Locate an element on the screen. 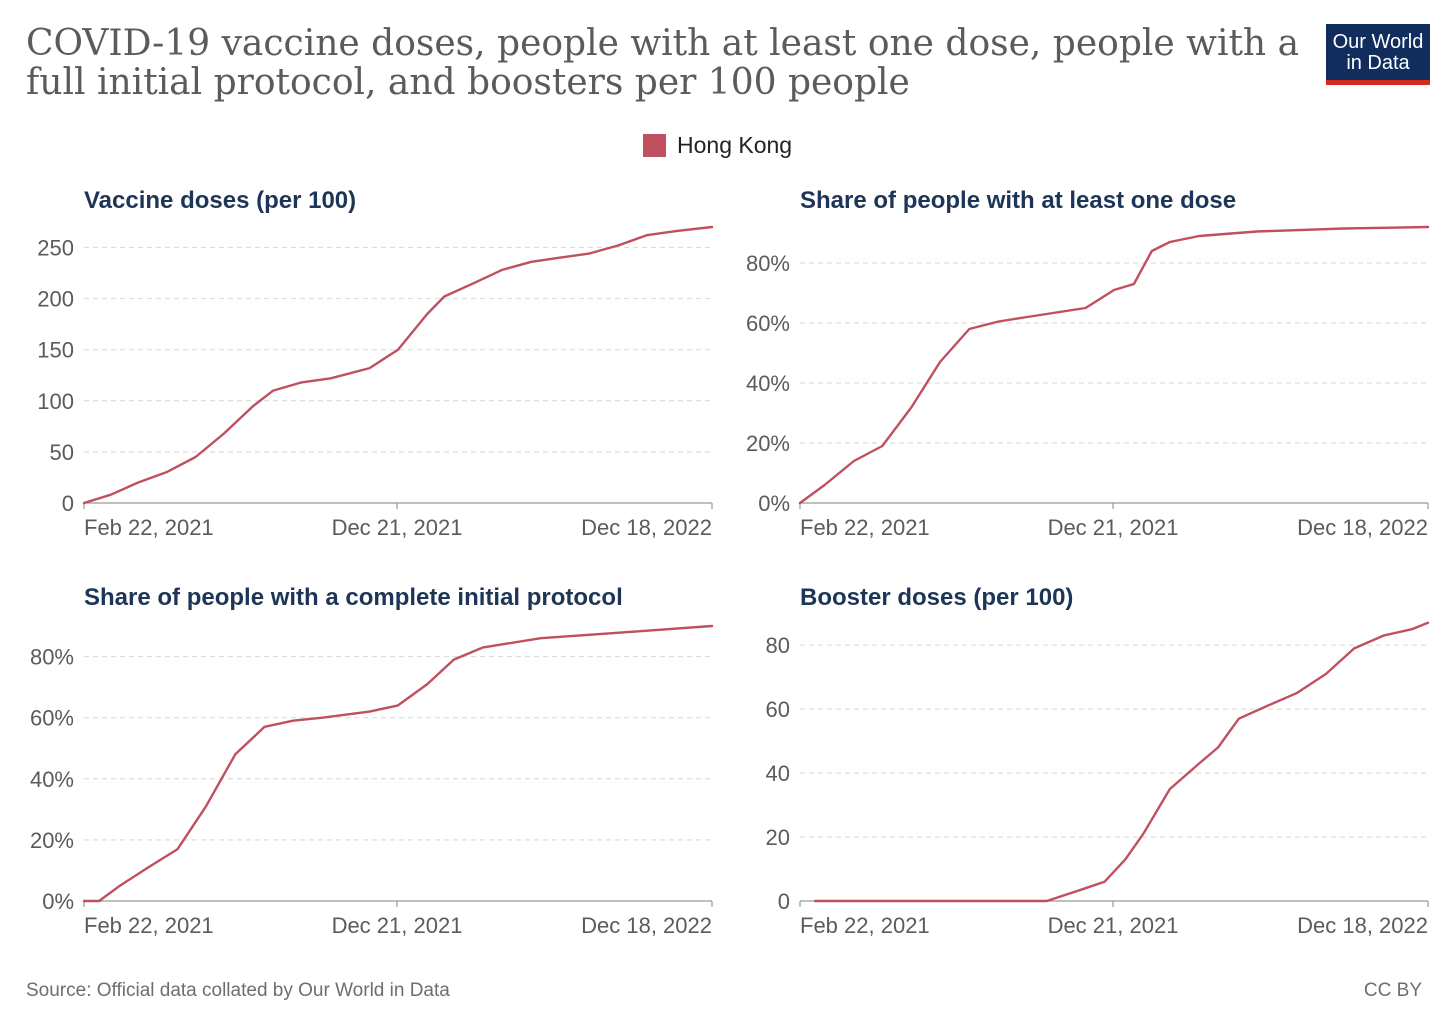  legend-label: Hong Kong is located at coordinates (735, 144).